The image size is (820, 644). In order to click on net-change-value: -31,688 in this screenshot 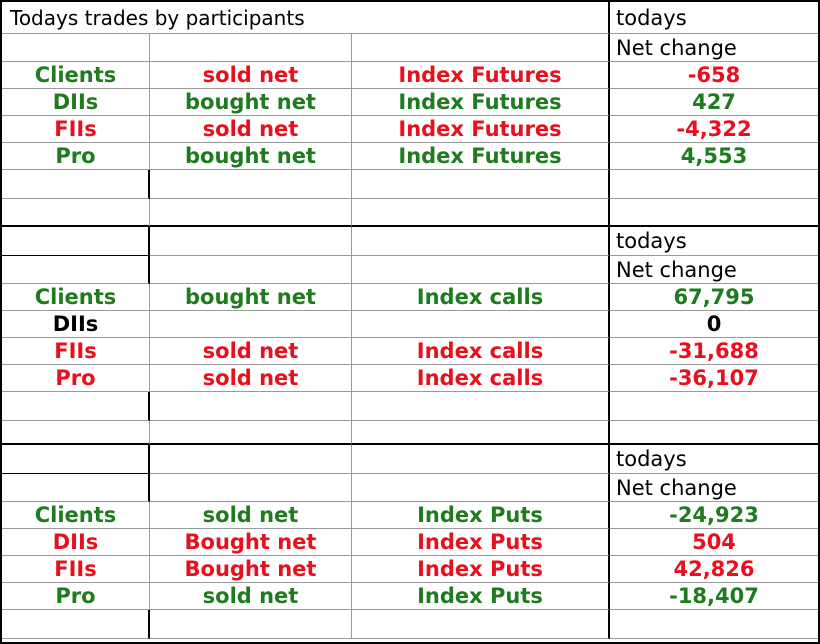, I will do `click(714, 351)`.